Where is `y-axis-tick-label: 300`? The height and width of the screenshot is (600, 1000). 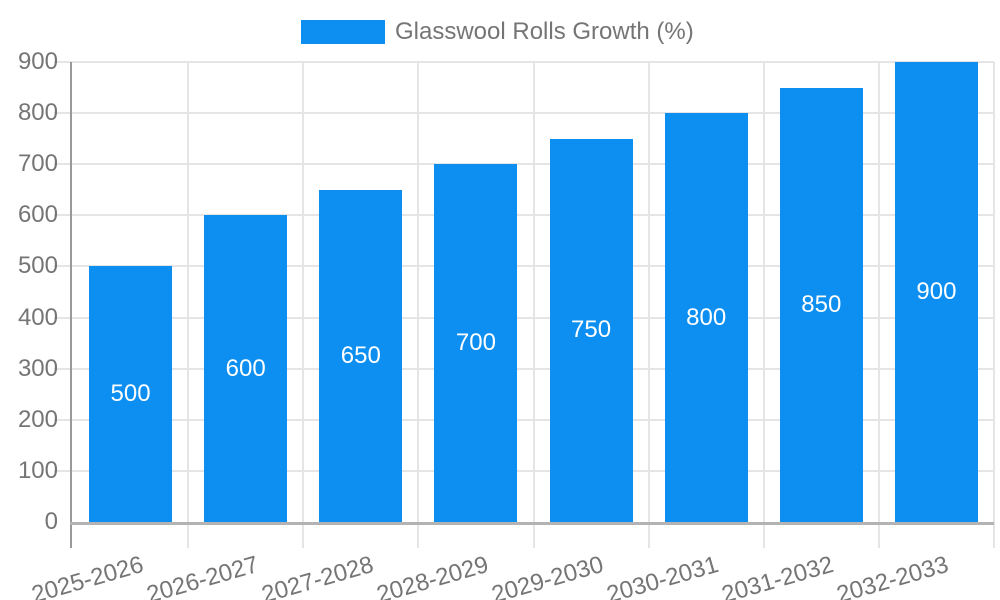 y-axis-tick-label: 300 is located at coordinates (37, 368).